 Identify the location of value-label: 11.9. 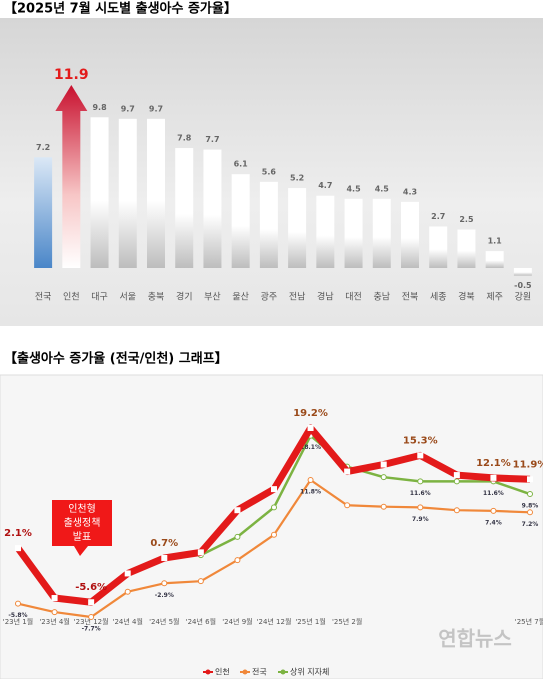
(71, 75).